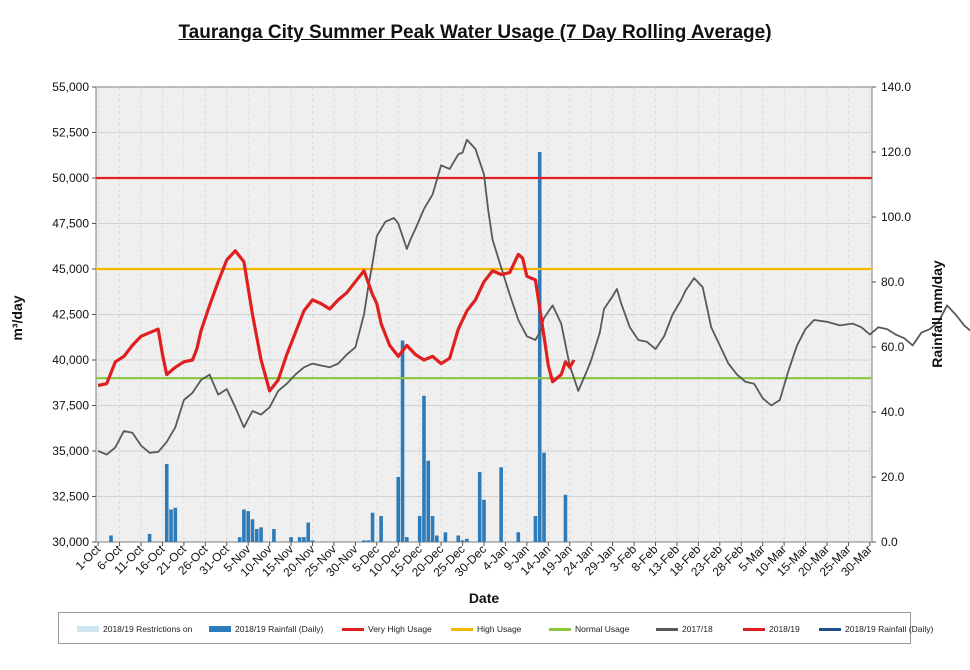 The height and width of the screenshot is (670, 970). What do you see at coordinates (400, 629) in the screenshot?
I see `legend-label: Very High Usage` at bounding box center [400, 629].